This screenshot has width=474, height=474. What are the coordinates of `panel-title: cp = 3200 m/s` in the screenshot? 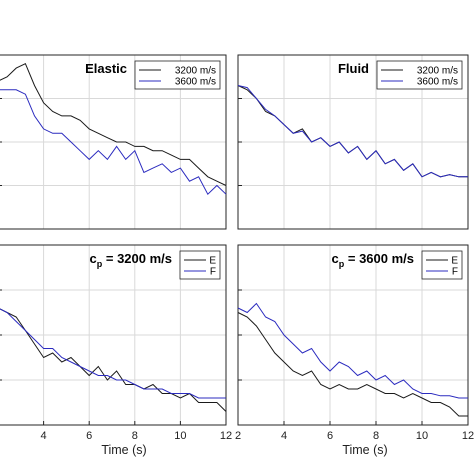 It's located at (131, 260).